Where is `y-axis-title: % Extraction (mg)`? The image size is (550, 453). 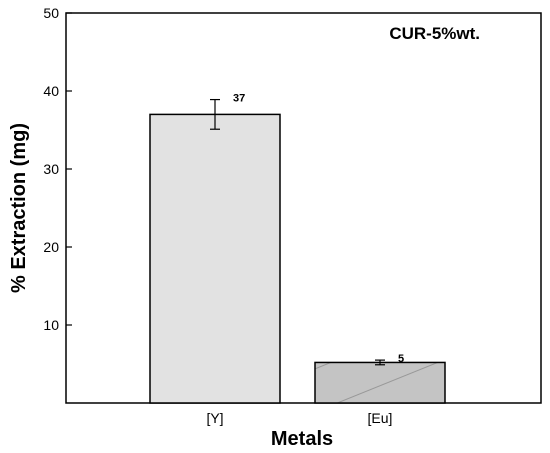
y-axis-title: % Extraction (mg) is located at coordinates (19, 208).